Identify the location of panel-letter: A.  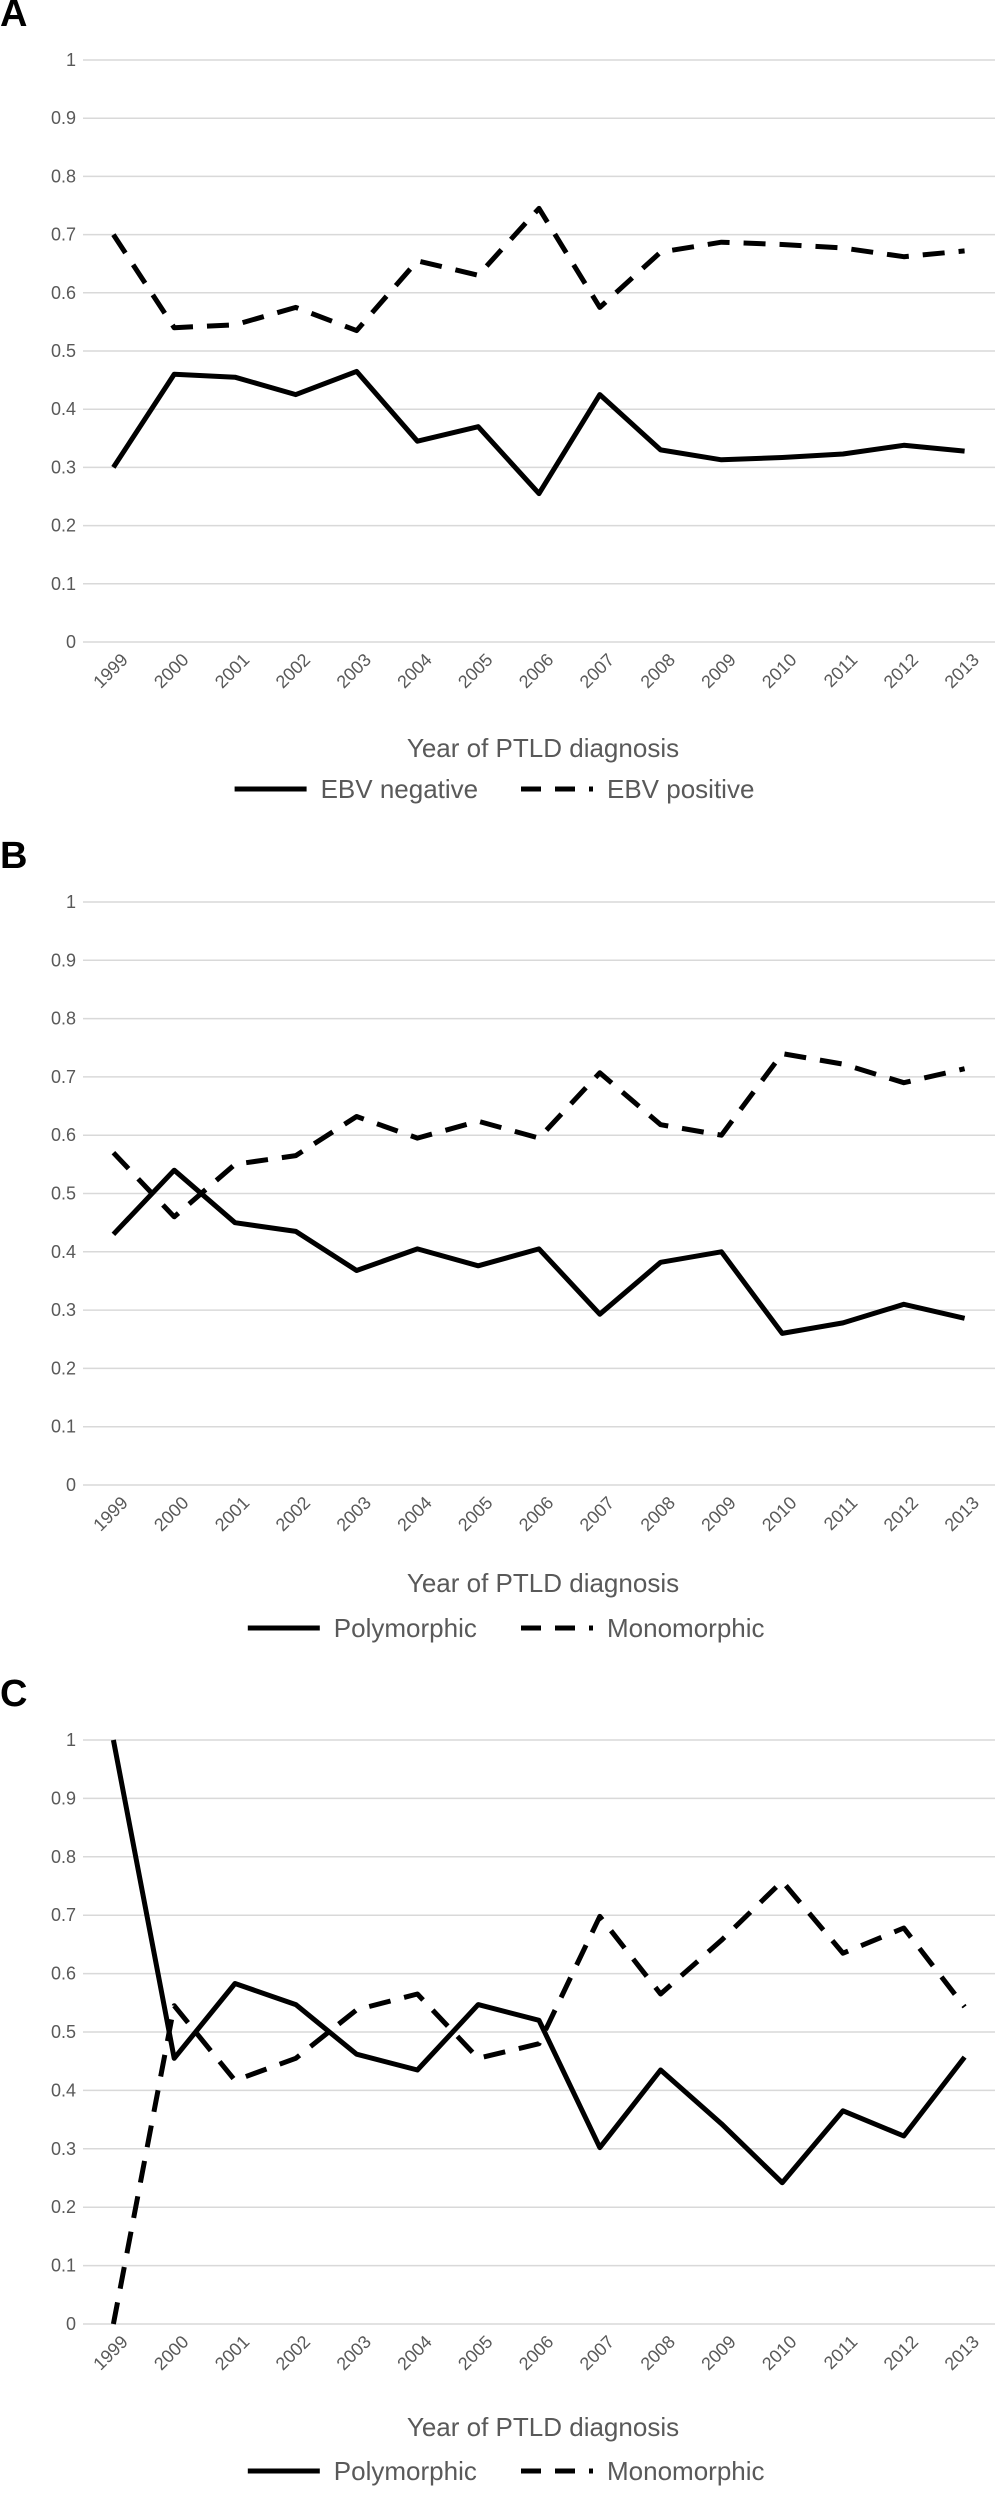
(13, 17).